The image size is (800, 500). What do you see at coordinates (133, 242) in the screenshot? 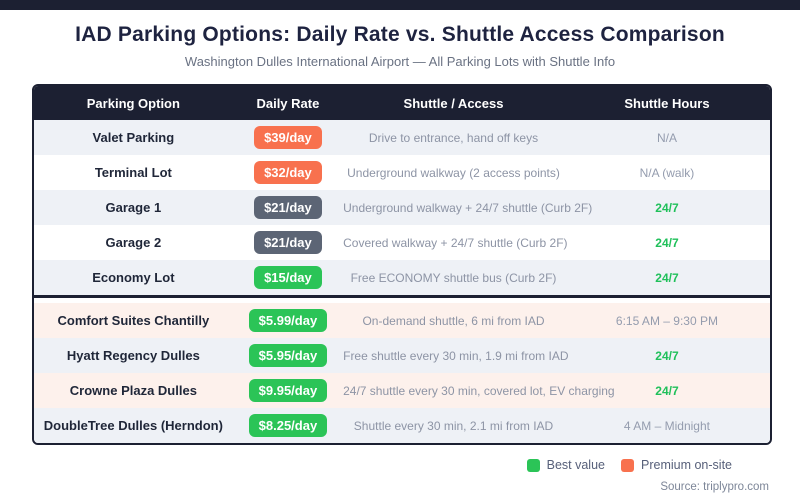
I see `parking-option-name: Garage 2` at bounding box center [133, 242].